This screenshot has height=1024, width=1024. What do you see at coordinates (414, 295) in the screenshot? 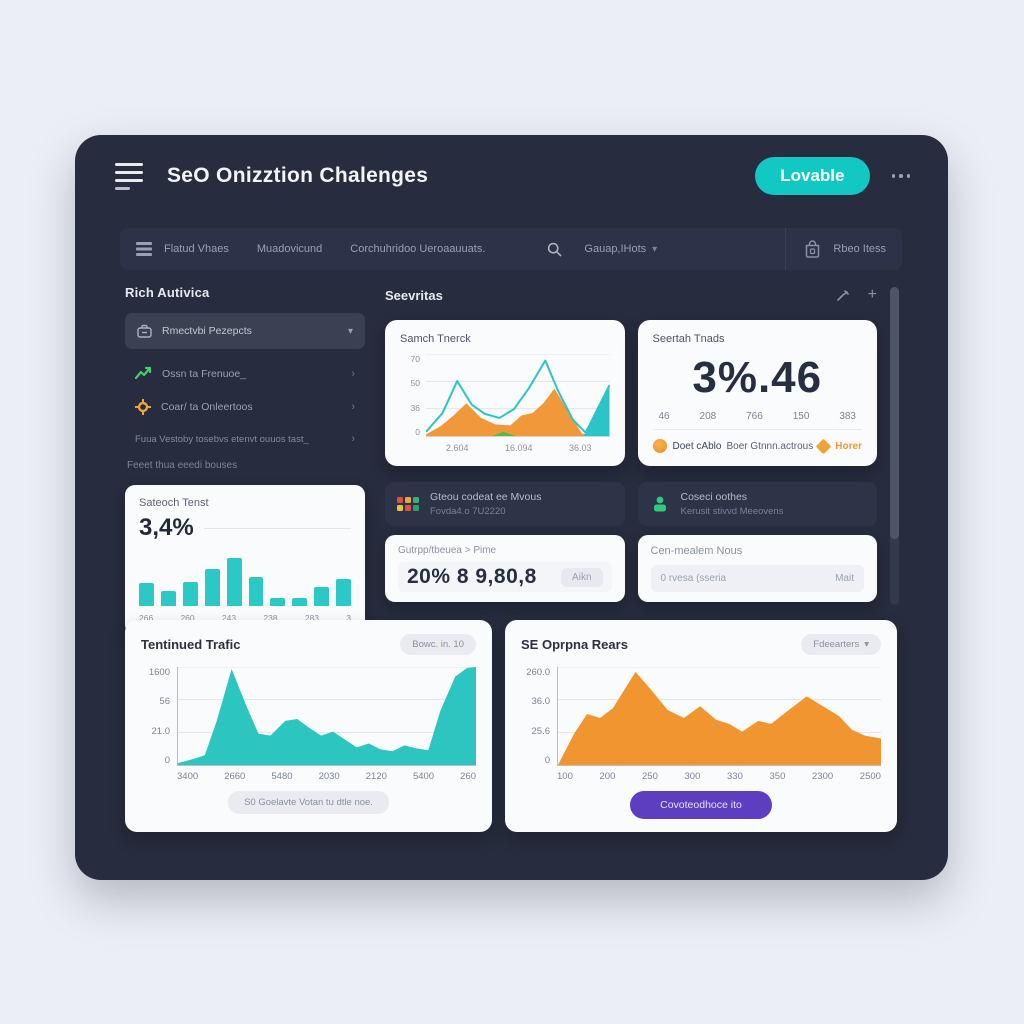
I see `section-title: Seevritas` at bounding box center [414, 295].